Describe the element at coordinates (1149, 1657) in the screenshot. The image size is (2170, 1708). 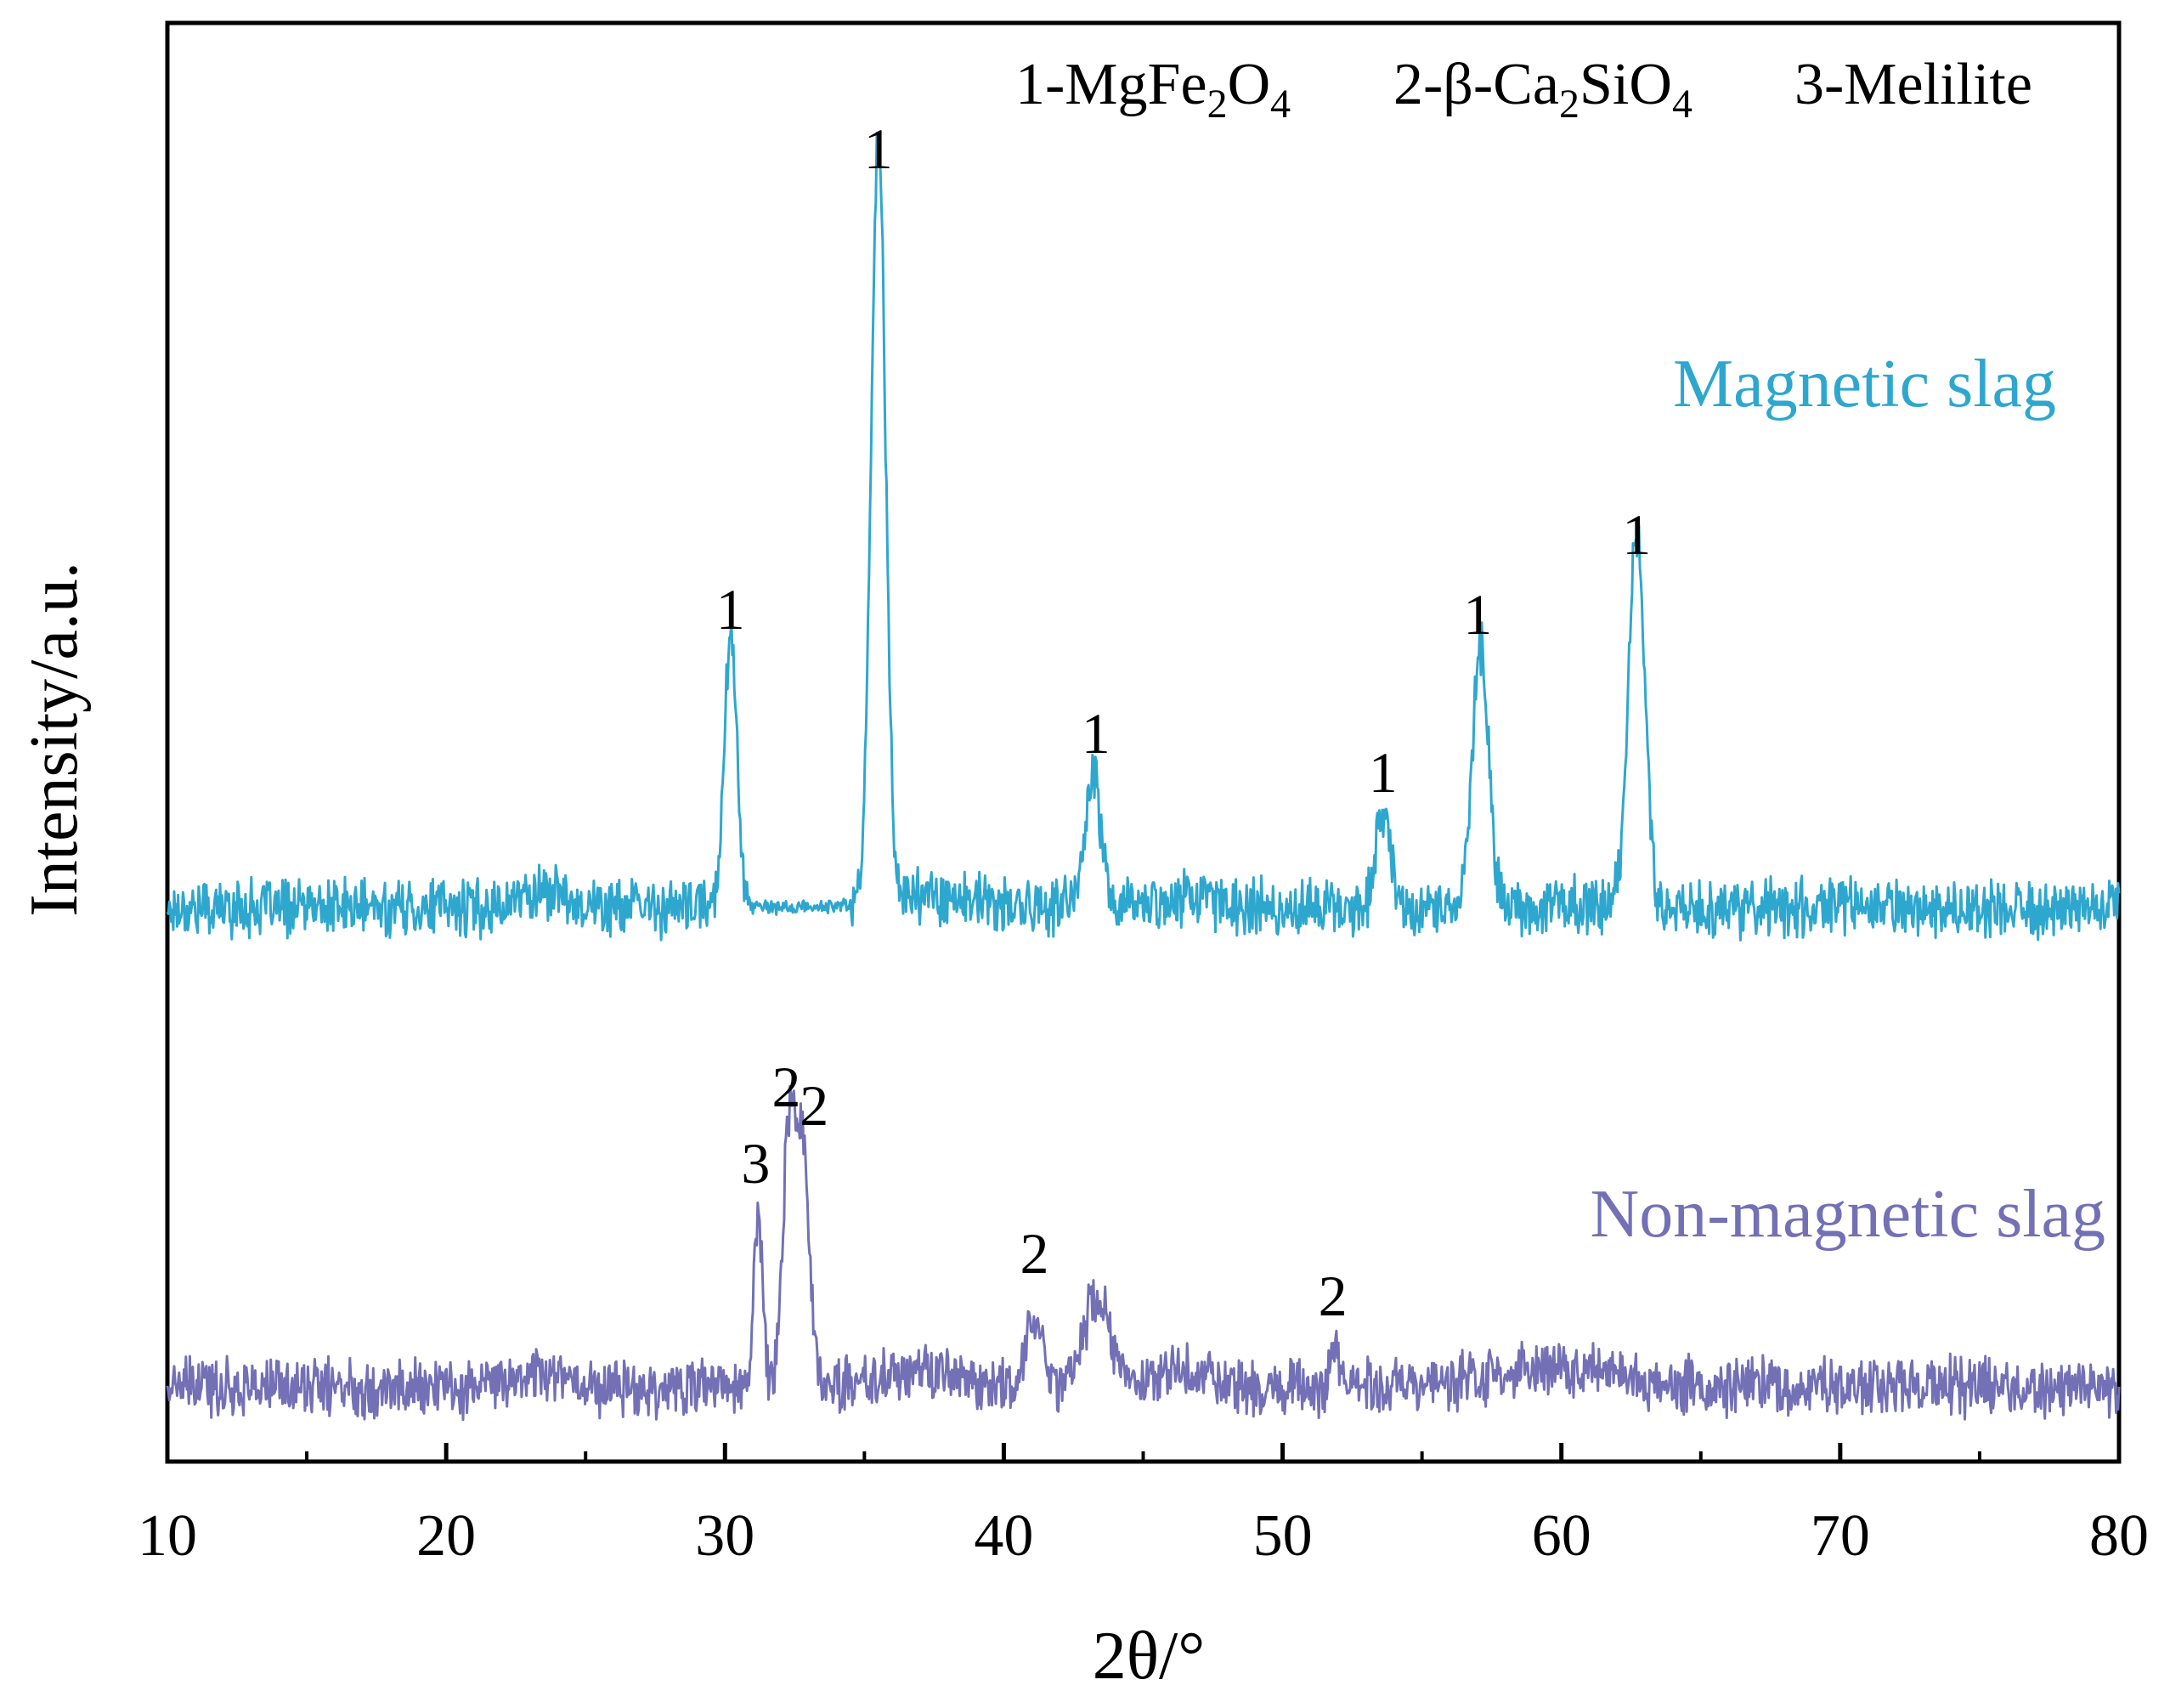
I see `x-axis-title: 2θ/°` at that location.